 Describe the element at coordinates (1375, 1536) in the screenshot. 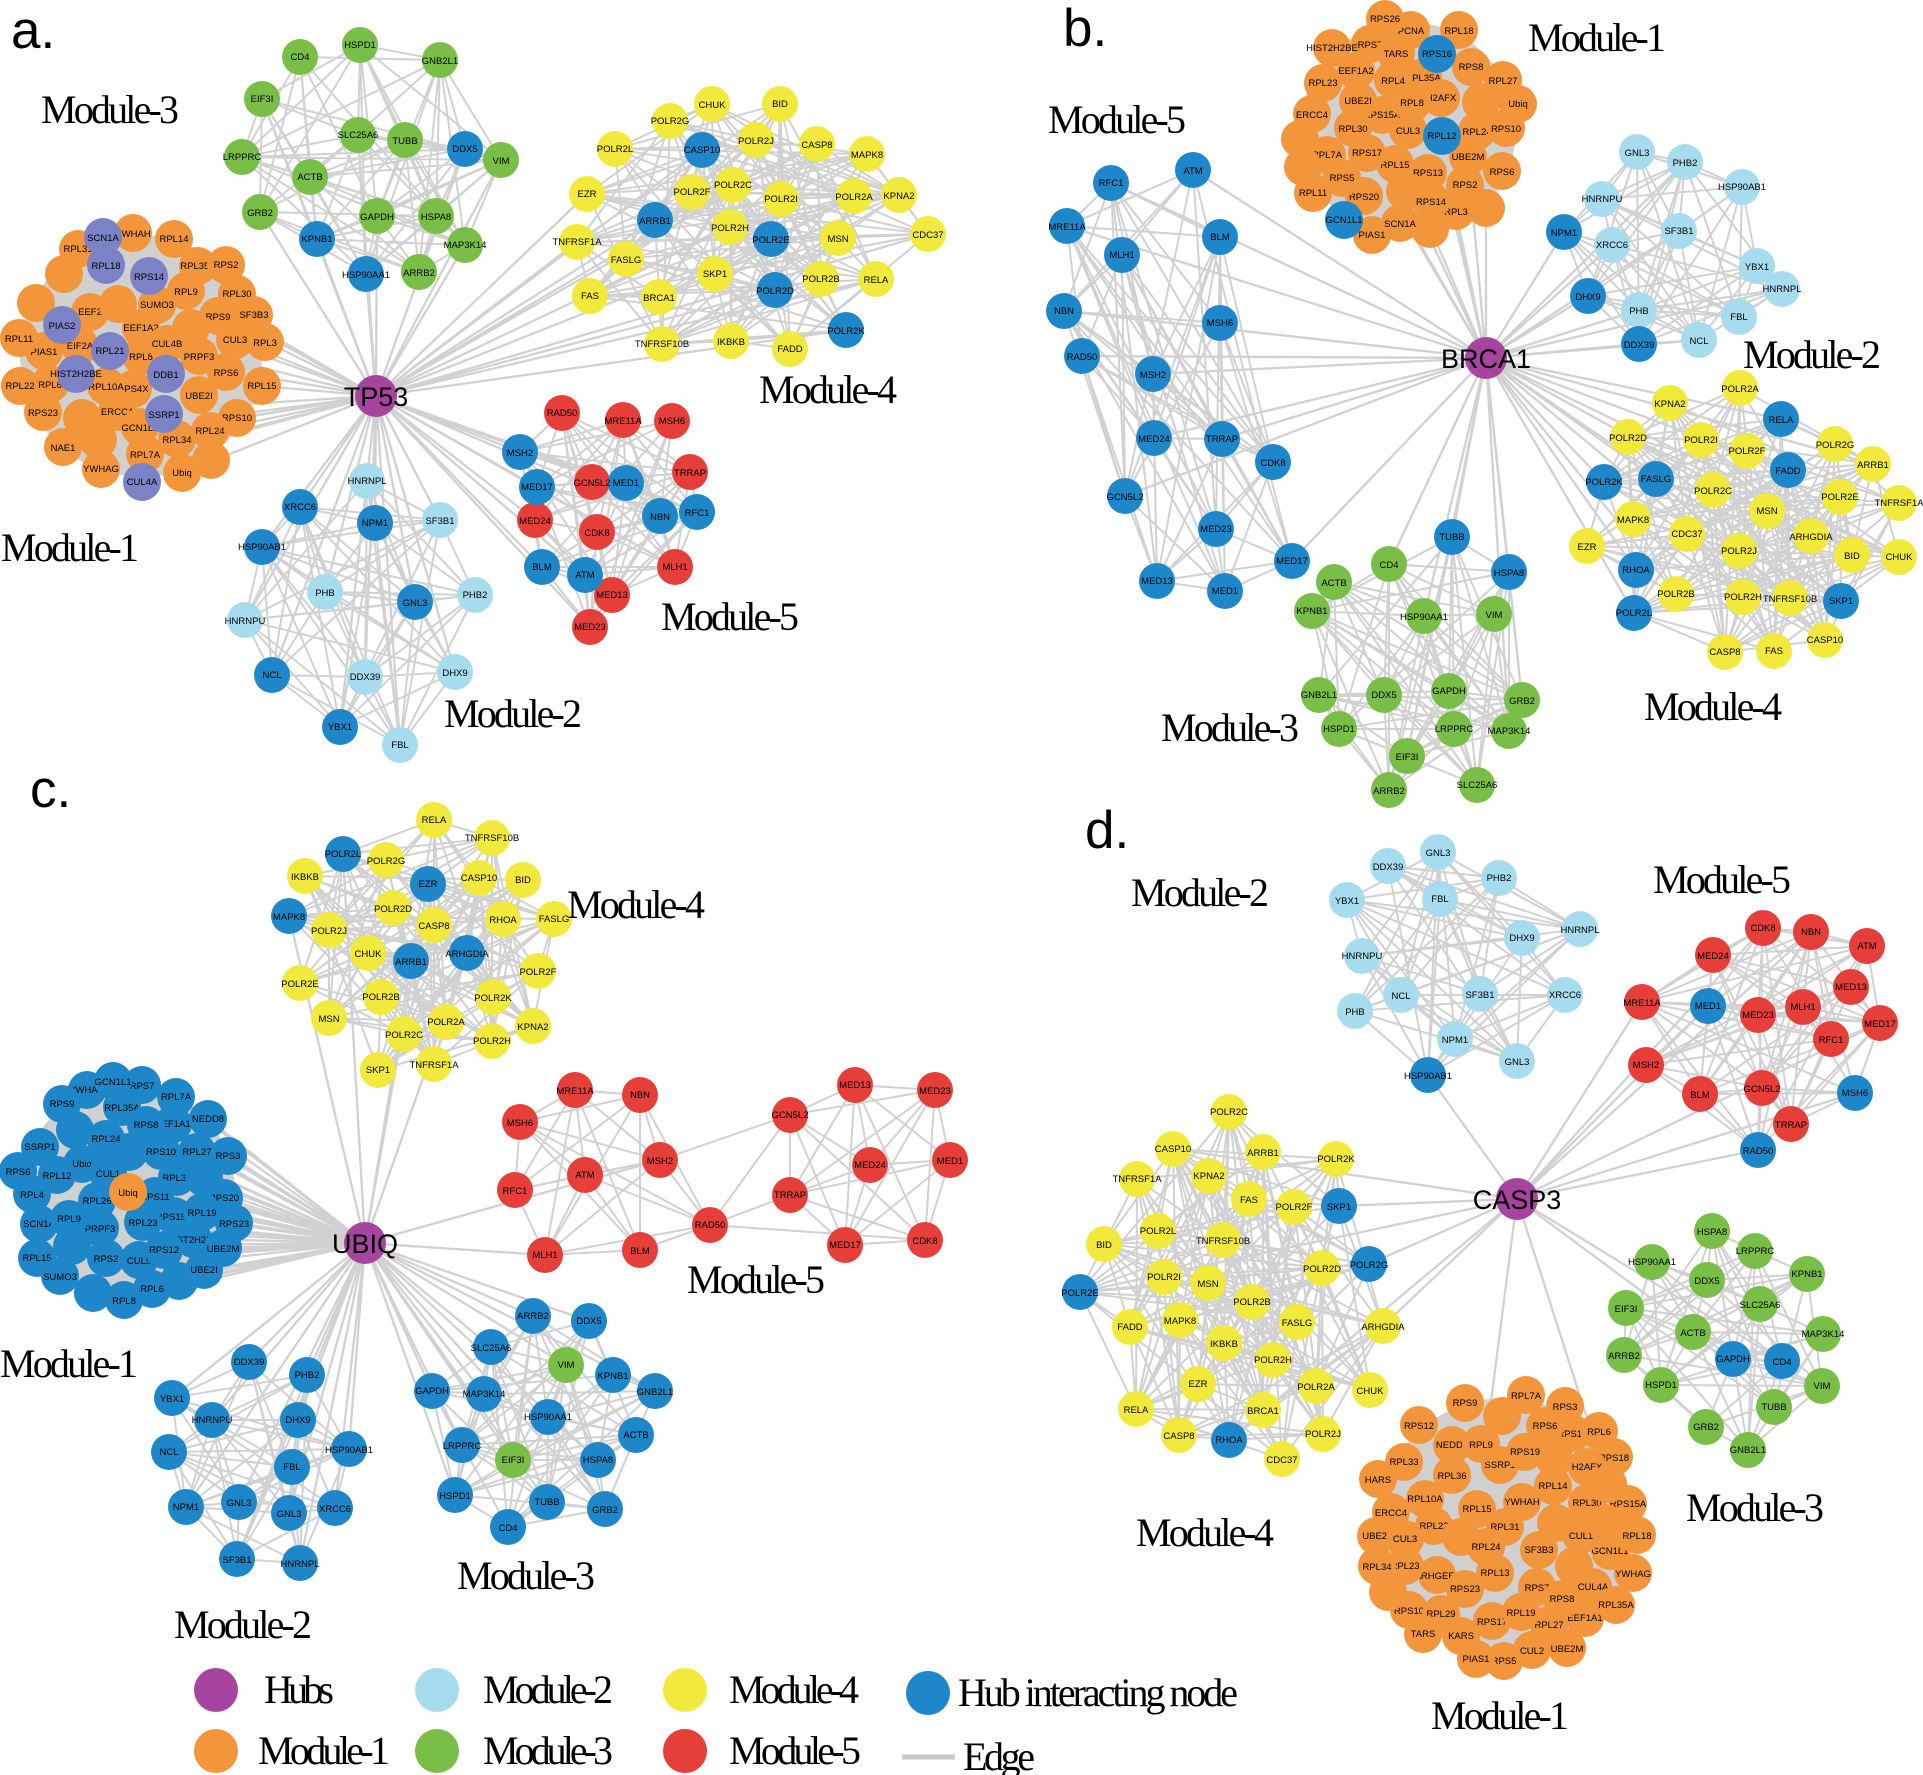

I see `svg-text: UBE2I` at that location.